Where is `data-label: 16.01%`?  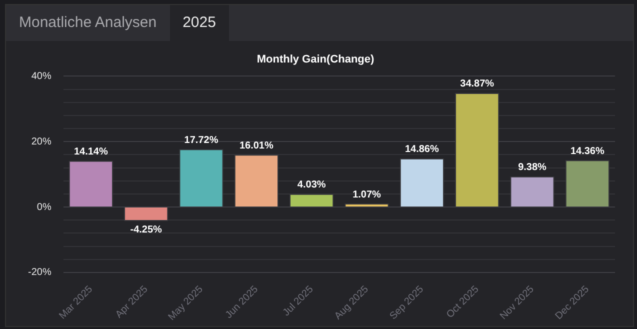
data-label: 16.01% is located at coordinates (256, 146).